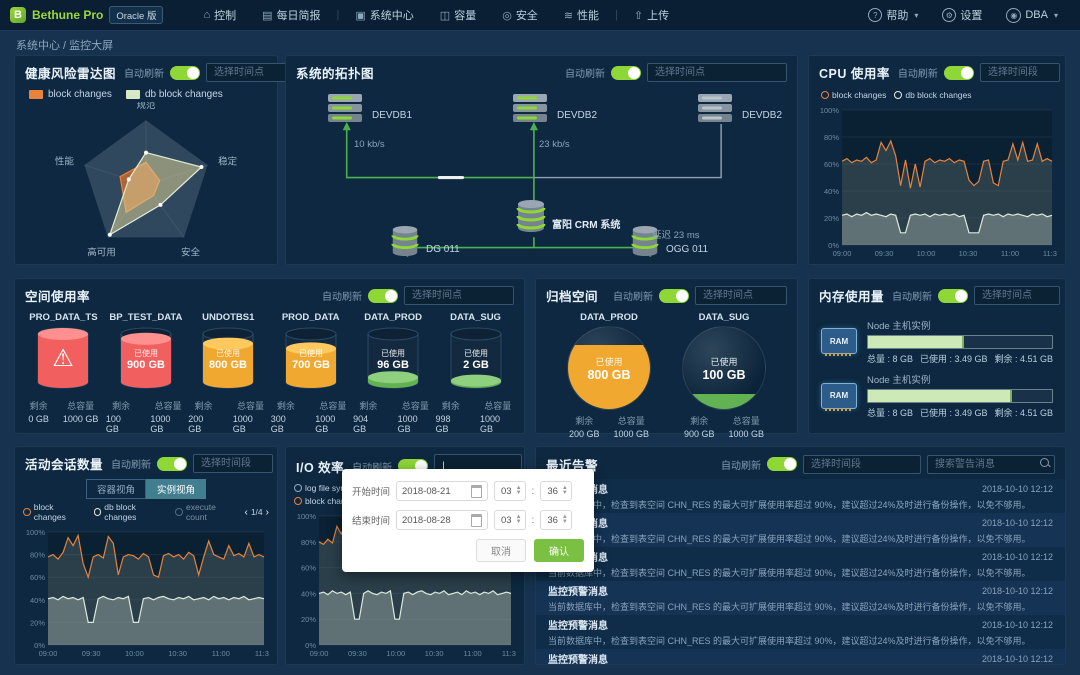 This screenshot has height=675, width=1080. Describe the element at coordinates (136, 15) in the screenshot. I see `brand-edition-badge: Oracle 版` at that location.